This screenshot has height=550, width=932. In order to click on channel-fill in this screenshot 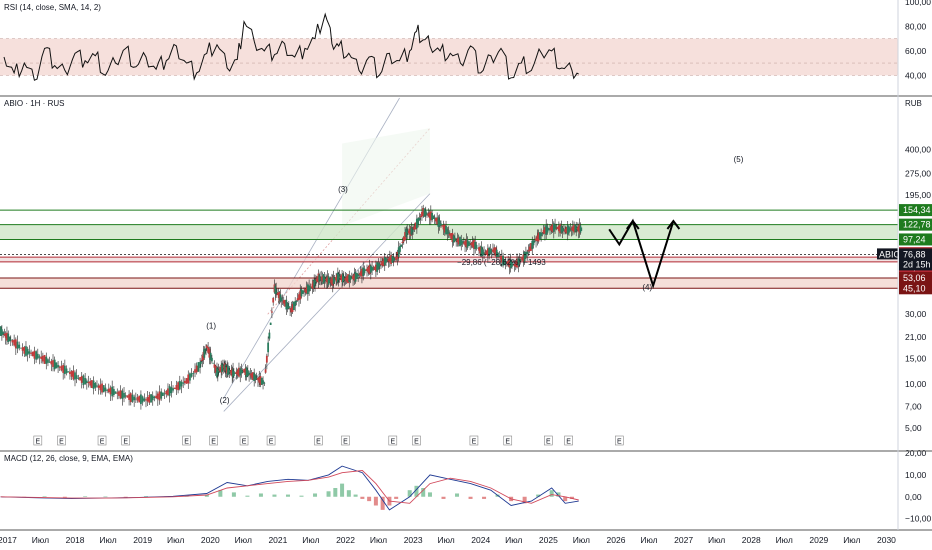, I will do `click(386, 177)`.